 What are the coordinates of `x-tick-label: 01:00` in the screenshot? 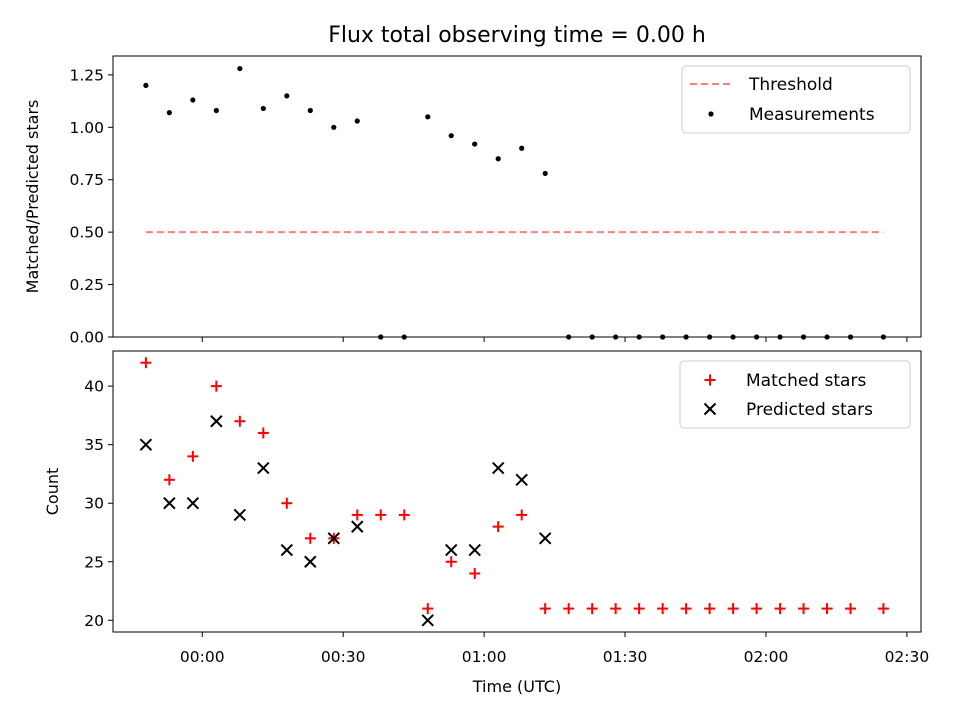 It's located at (484, 657).